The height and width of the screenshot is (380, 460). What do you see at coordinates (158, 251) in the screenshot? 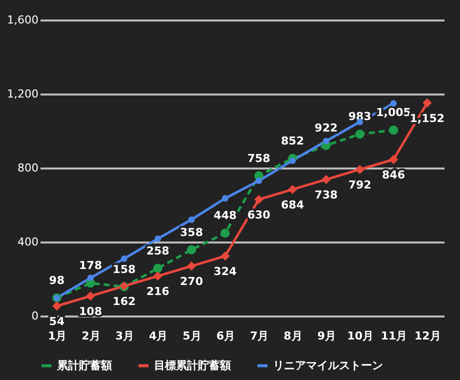
I see `data-label: 258` at bounding box center [158, 251].